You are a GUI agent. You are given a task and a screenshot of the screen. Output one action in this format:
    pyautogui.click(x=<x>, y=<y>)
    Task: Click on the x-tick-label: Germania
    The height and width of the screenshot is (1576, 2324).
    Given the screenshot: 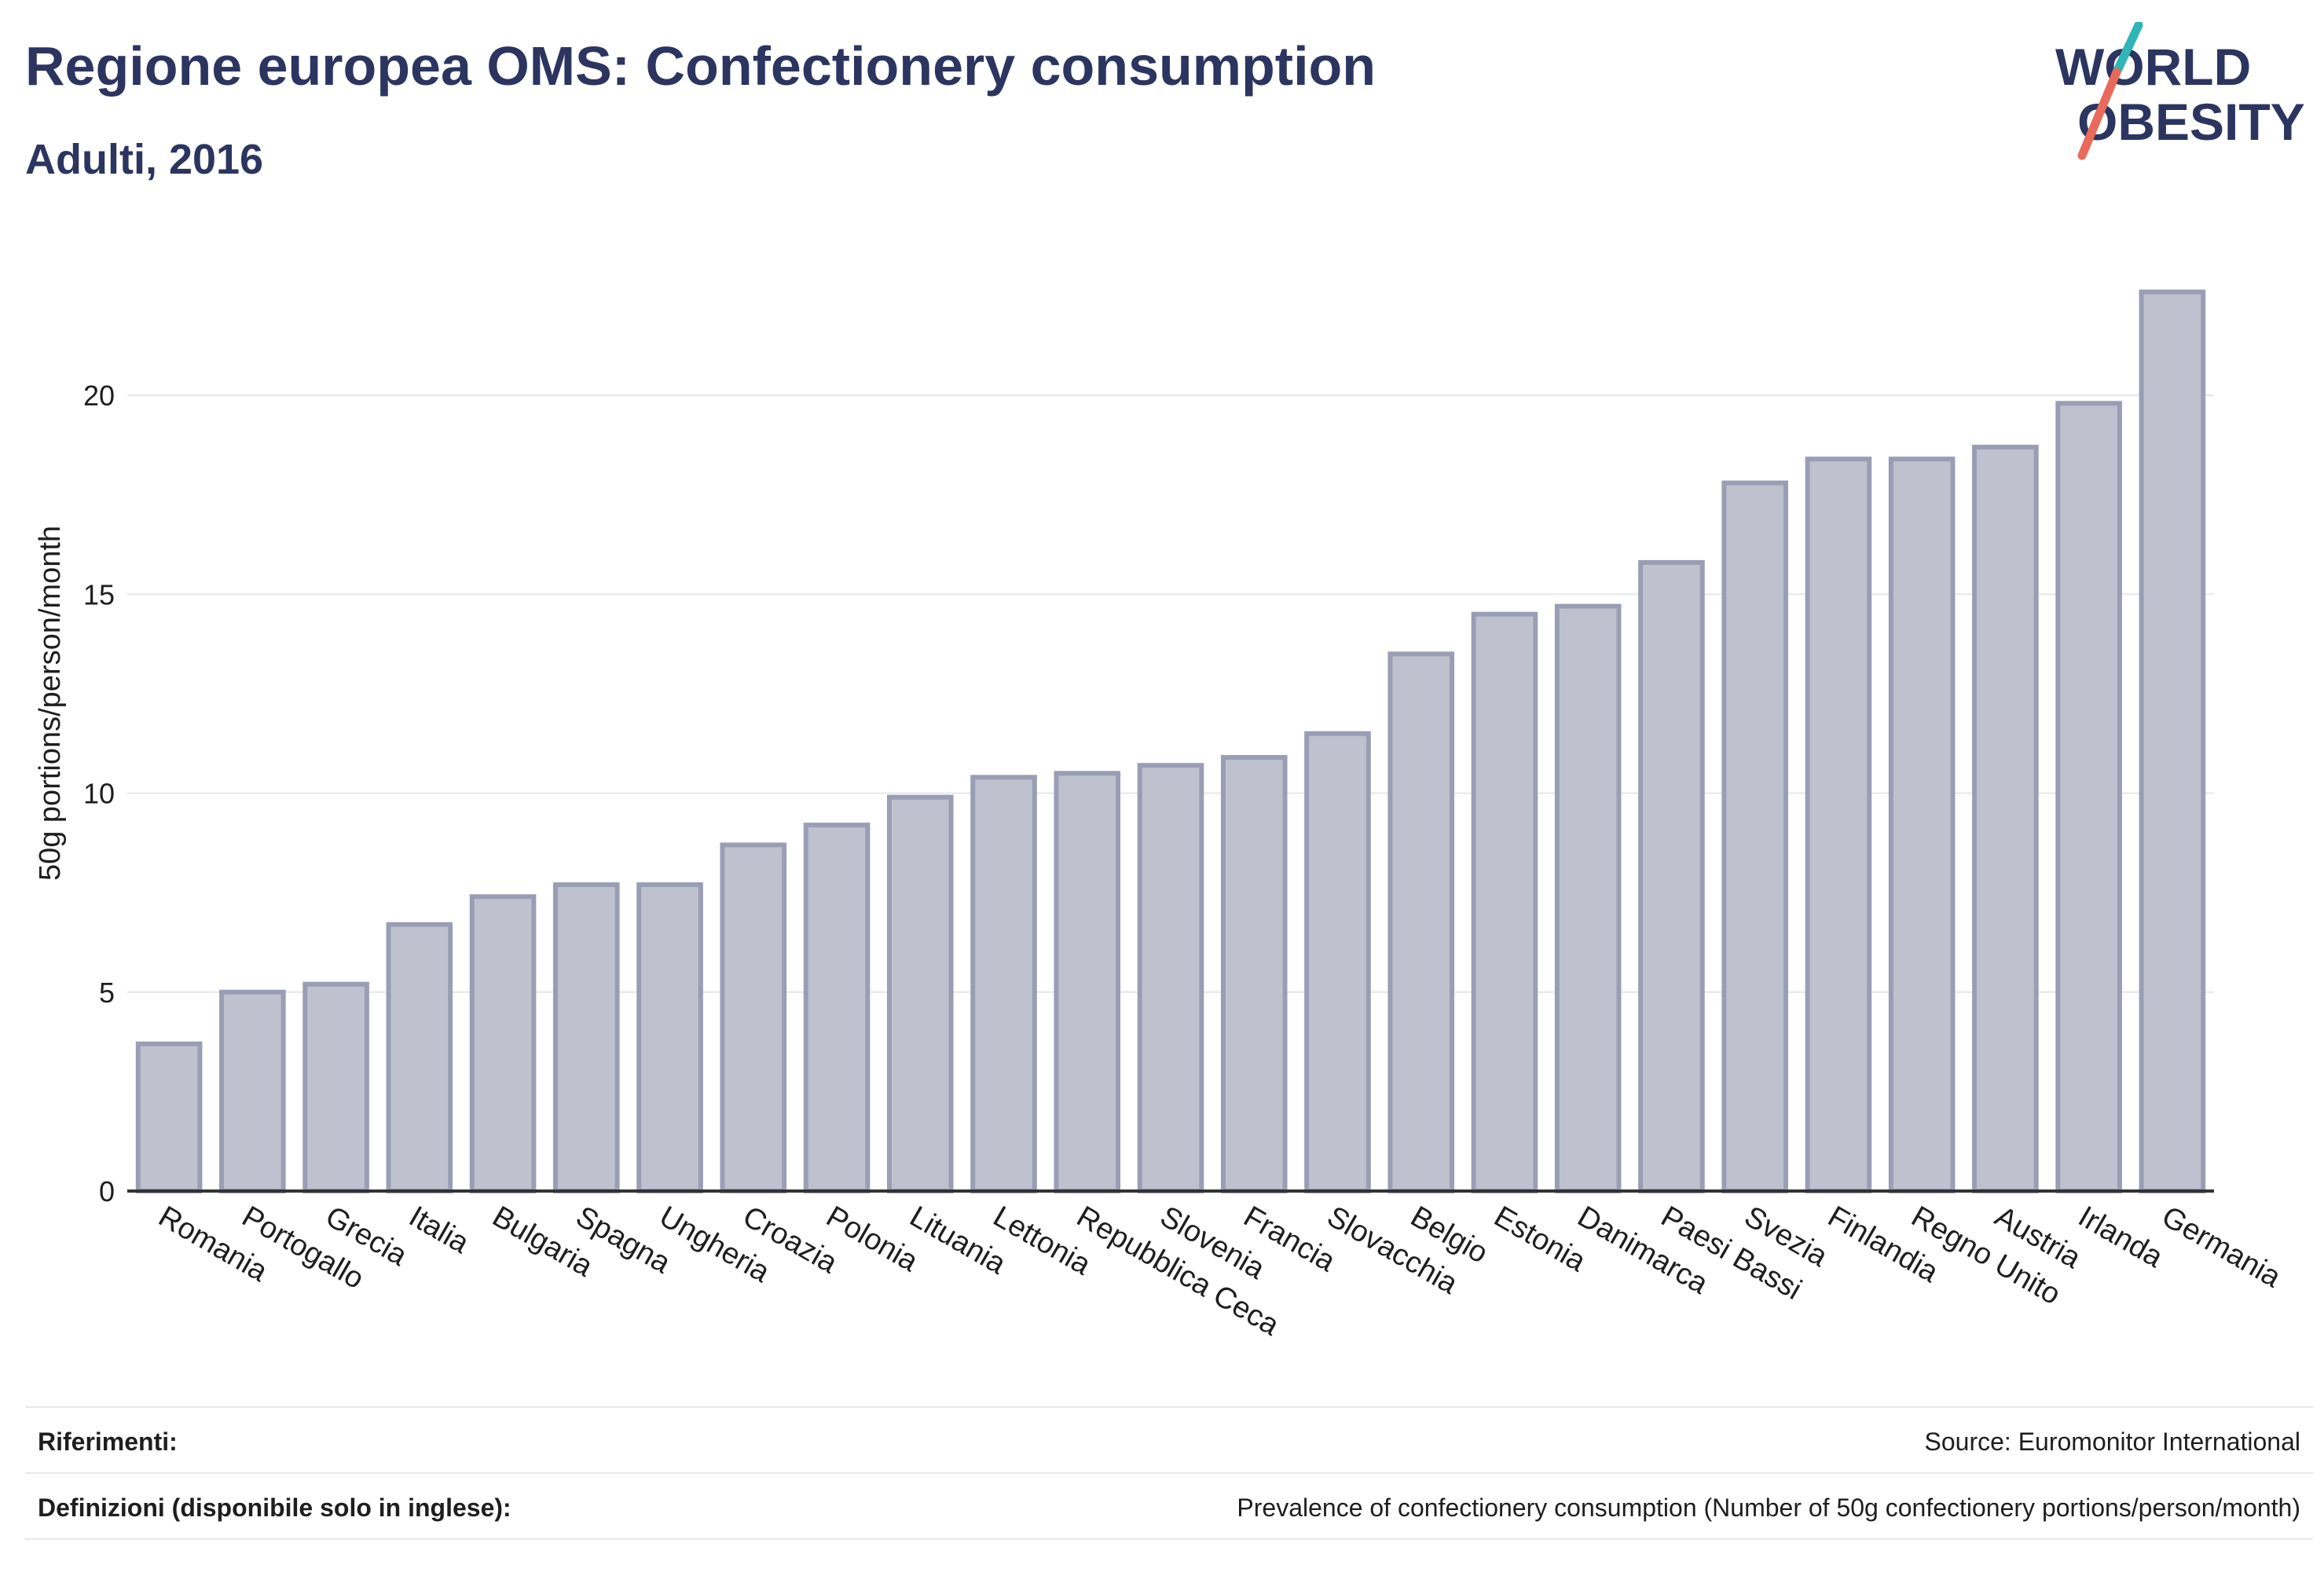 What is the action you would take?
    pyautogui.click(x=2221, y=1247)
    